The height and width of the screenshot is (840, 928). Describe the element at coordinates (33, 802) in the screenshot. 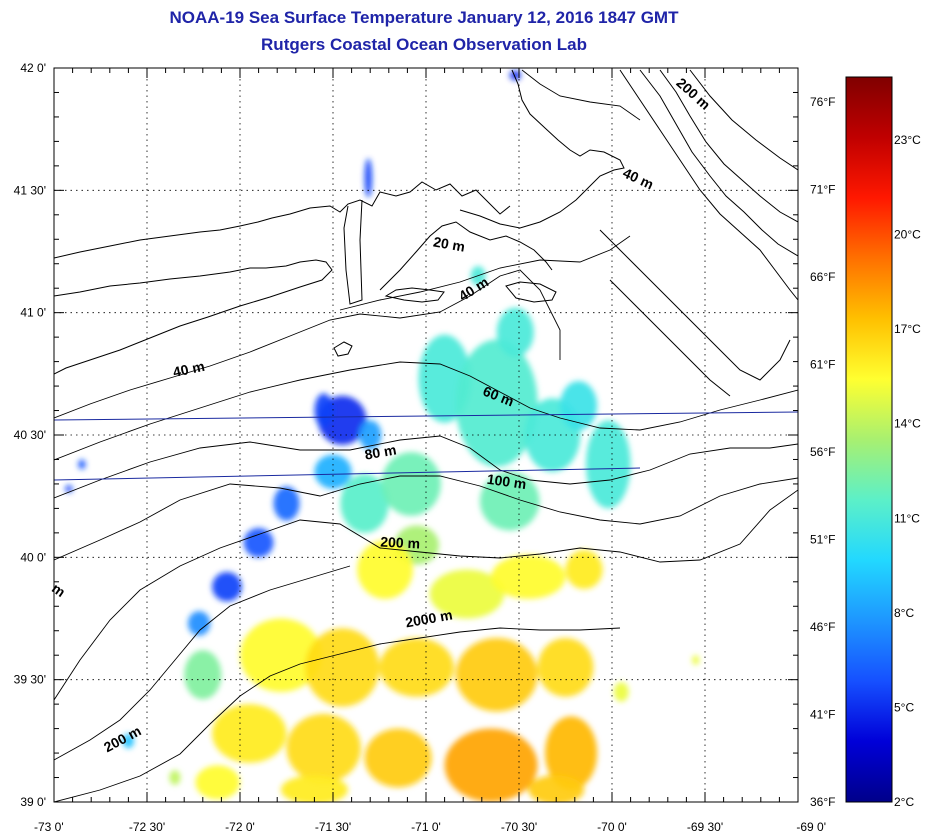

I see `lat-tick-label: 39 0'` at that location.